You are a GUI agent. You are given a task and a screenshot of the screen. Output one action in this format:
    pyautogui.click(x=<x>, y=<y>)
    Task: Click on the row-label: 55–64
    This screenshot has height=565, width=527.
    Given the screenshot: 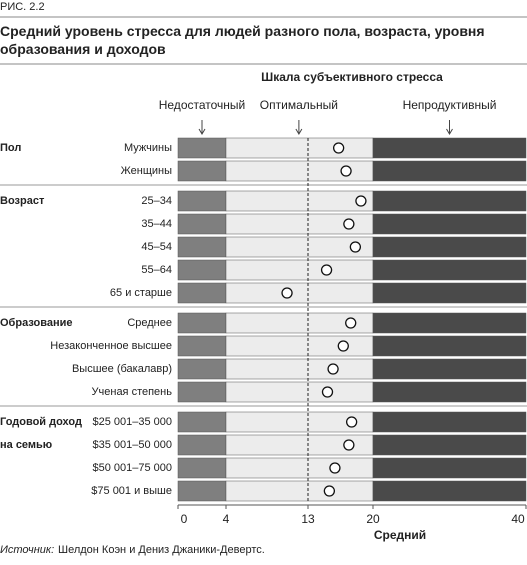 What is the action you would take?
    pyautogui.click(x=156, y=270)
    